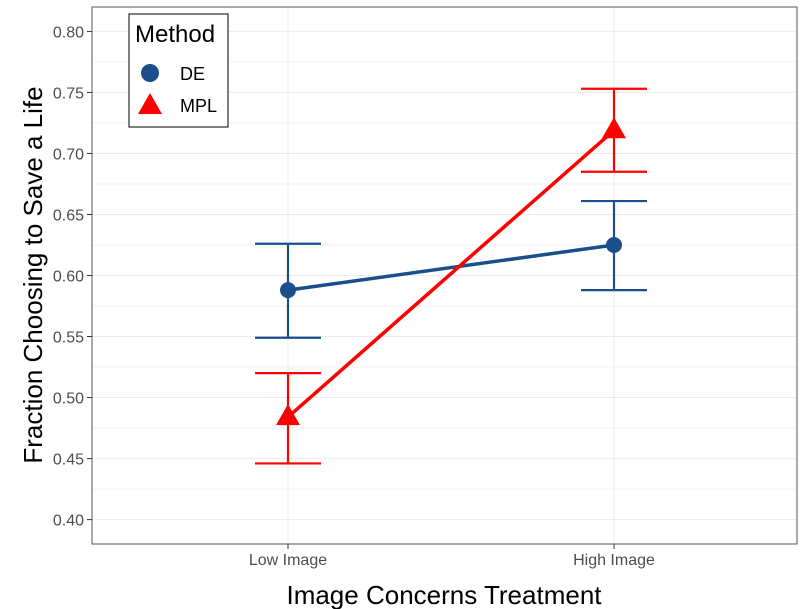  What do you see at coordinates (150, 103) in the screenshot?
I see `legend-key-mpl` at bounding box center [150, 103].